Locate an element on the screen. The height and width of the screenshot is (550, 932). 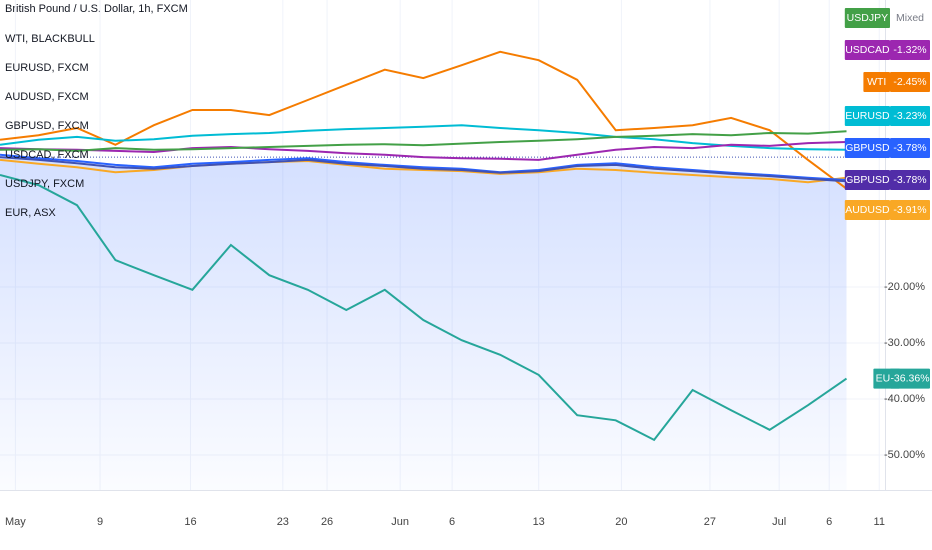
x-tick-label: 13 is located at coordinates (539, 522).